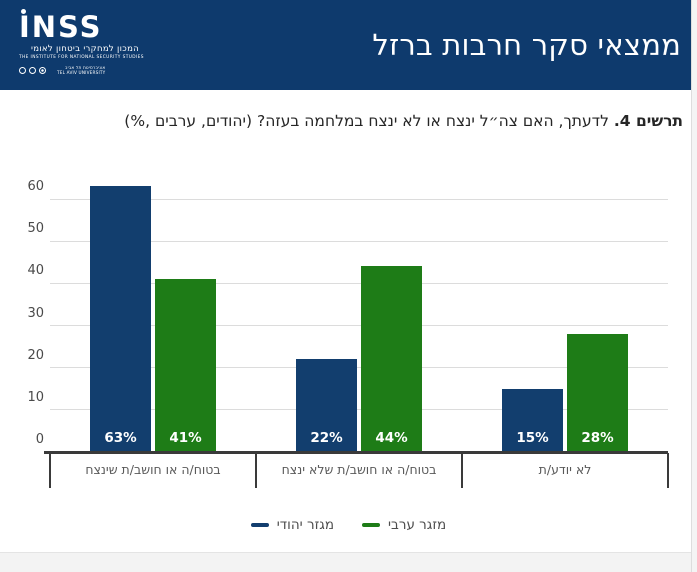  Describe the element at coordinates (35, 397) in the screenshot. I see `y-axis-label: 10` at that location.